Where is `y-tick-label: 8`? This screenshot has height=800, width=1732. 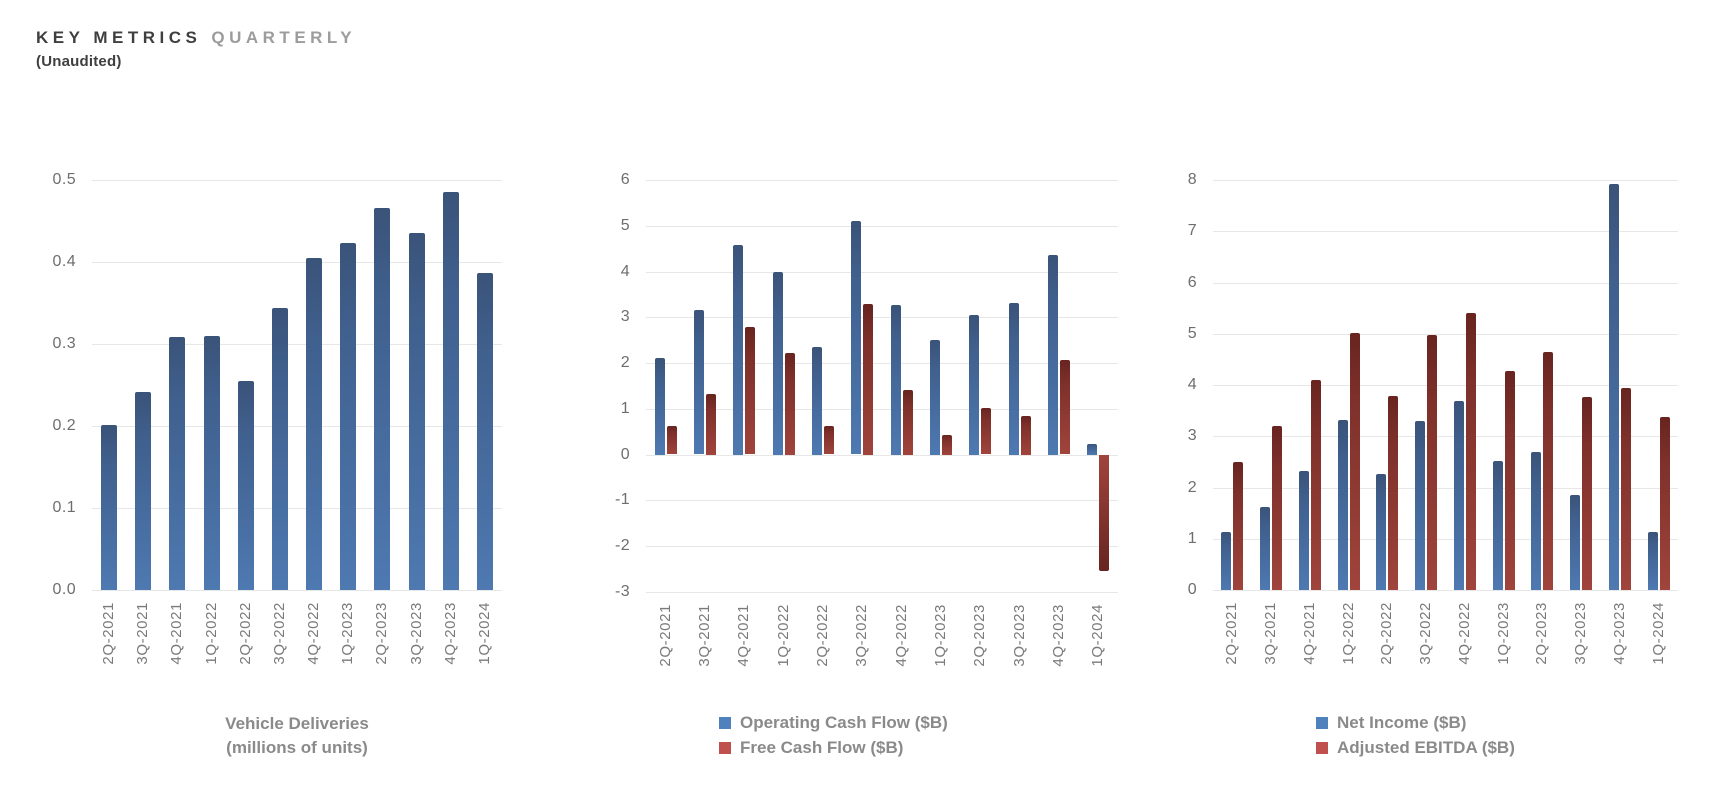
y-tick-label: 8 is located at coordinates (1192, 179).